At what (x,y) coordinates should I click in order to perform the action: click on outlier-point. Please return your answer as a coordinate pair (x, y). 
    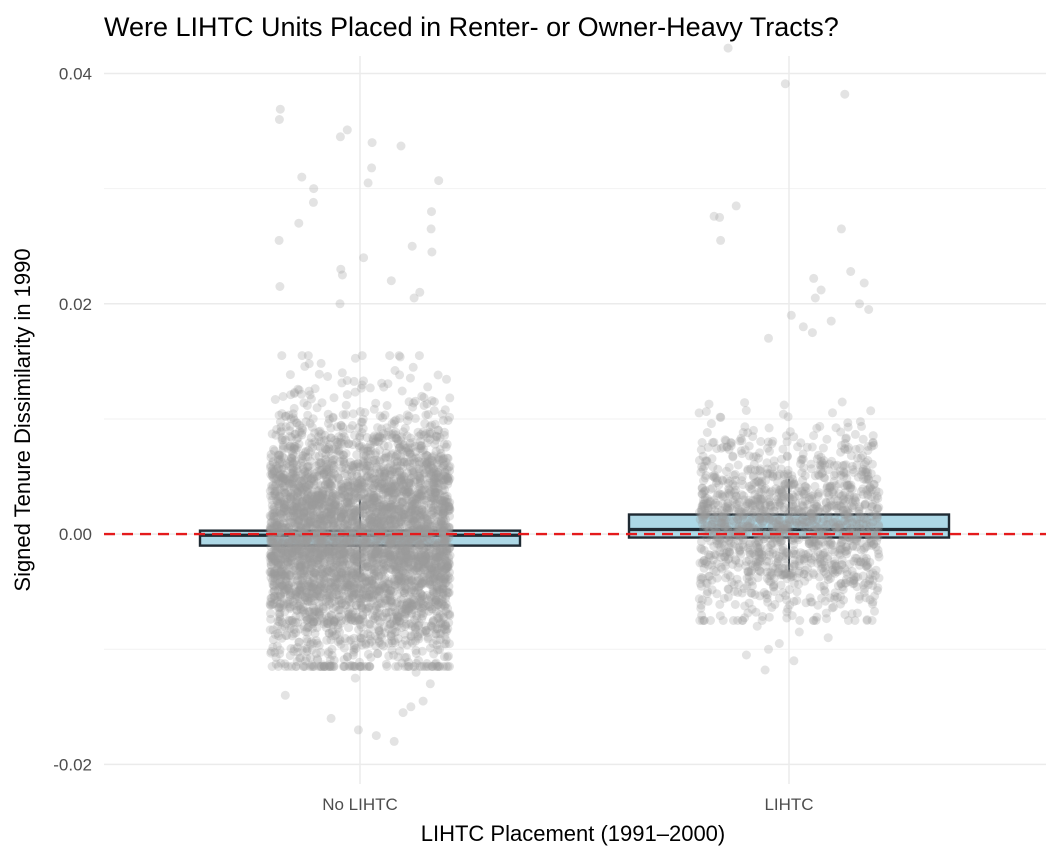
    Looking at the image, I should click on (368, 183).